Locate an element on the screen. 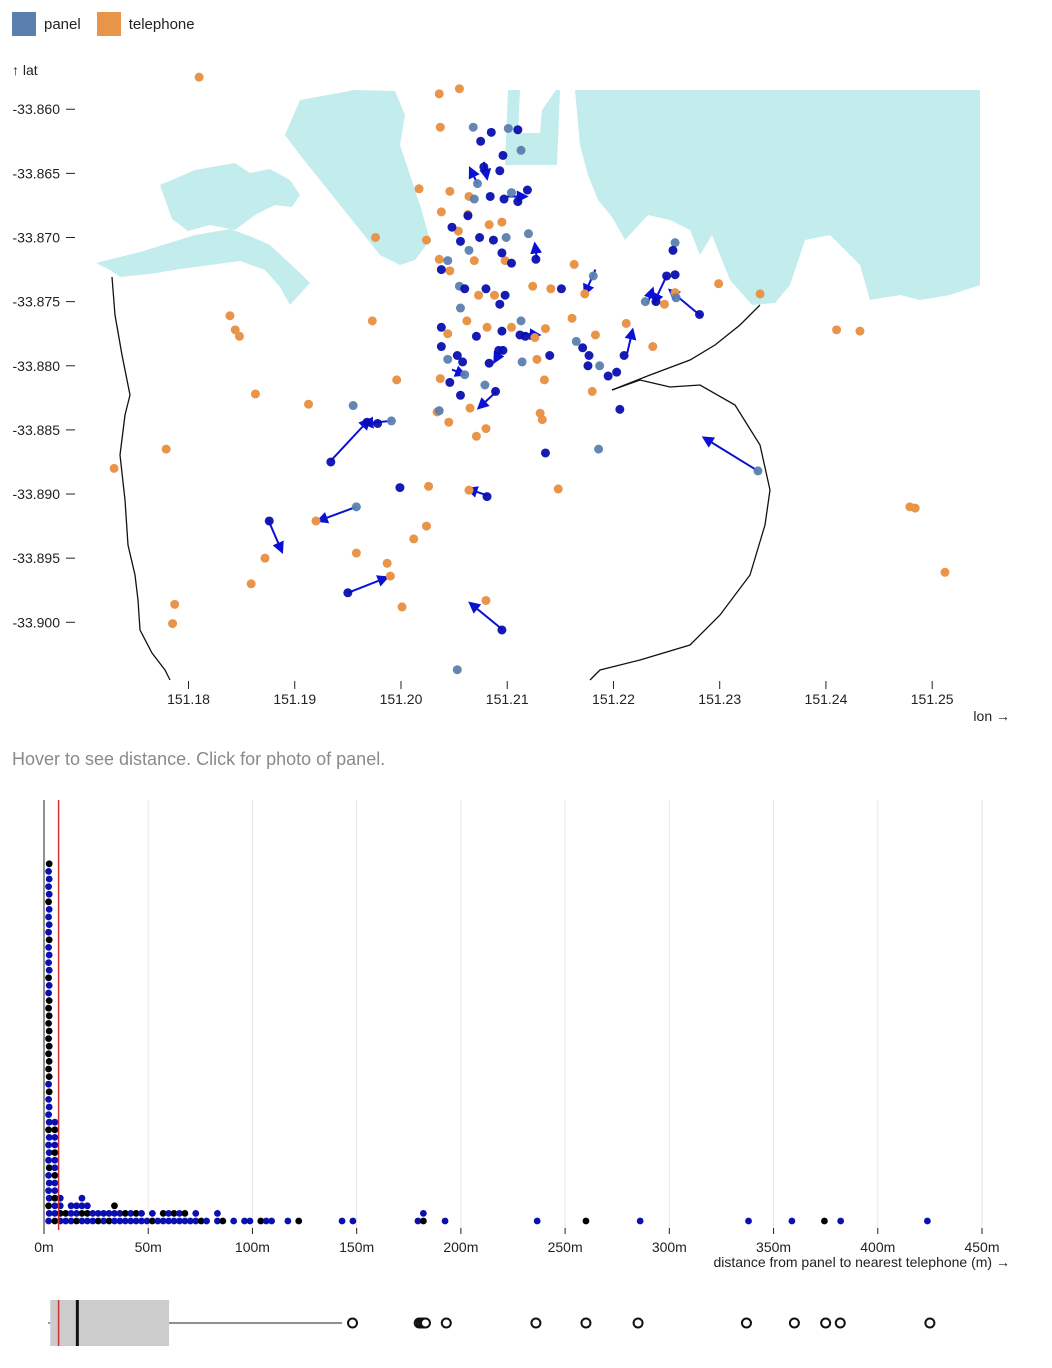  boxplot-group is located at coordinates (492, 1323).